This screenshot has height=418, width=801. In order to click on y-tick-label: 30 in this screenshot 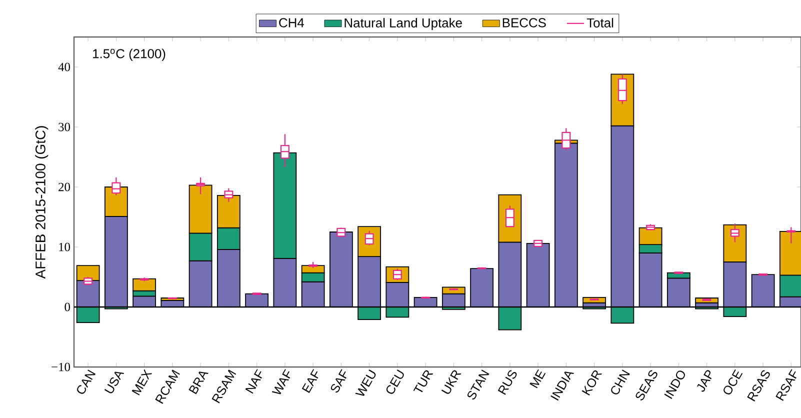, I will do `click(64, 127)`.